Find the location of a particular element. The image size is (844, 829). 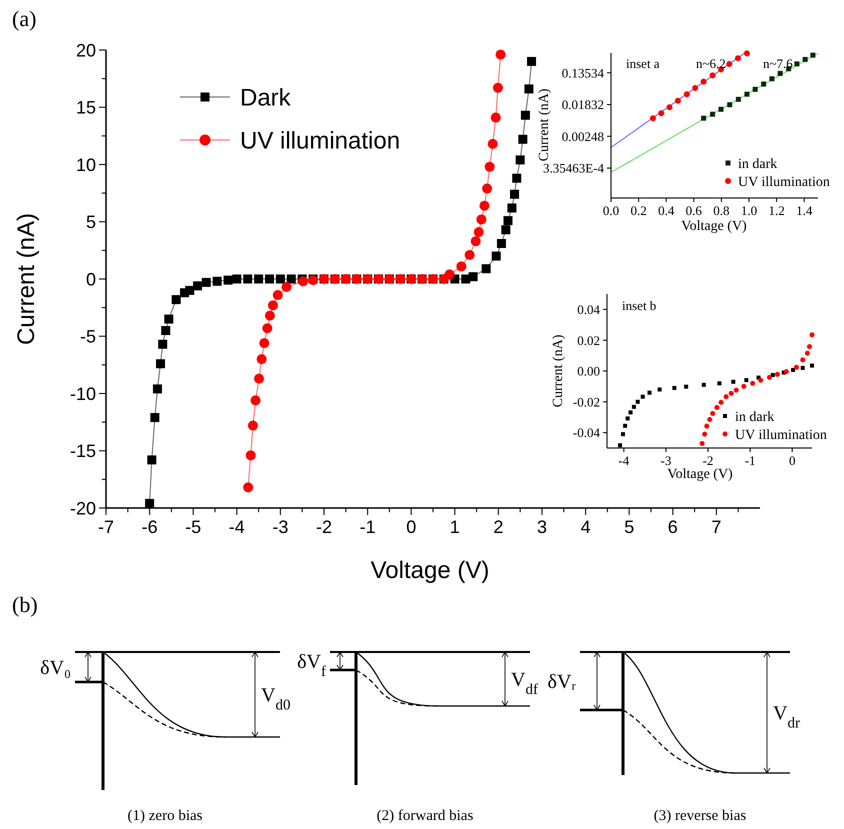

y-tick-label: 0.01832 is located at coordinates (583, 104).